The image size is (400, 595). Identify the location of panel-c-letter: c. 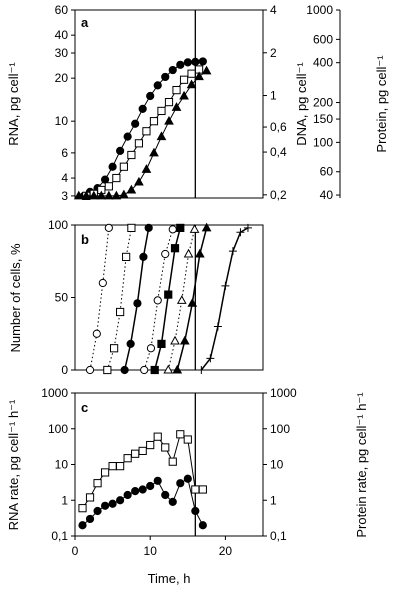
(84, 407).